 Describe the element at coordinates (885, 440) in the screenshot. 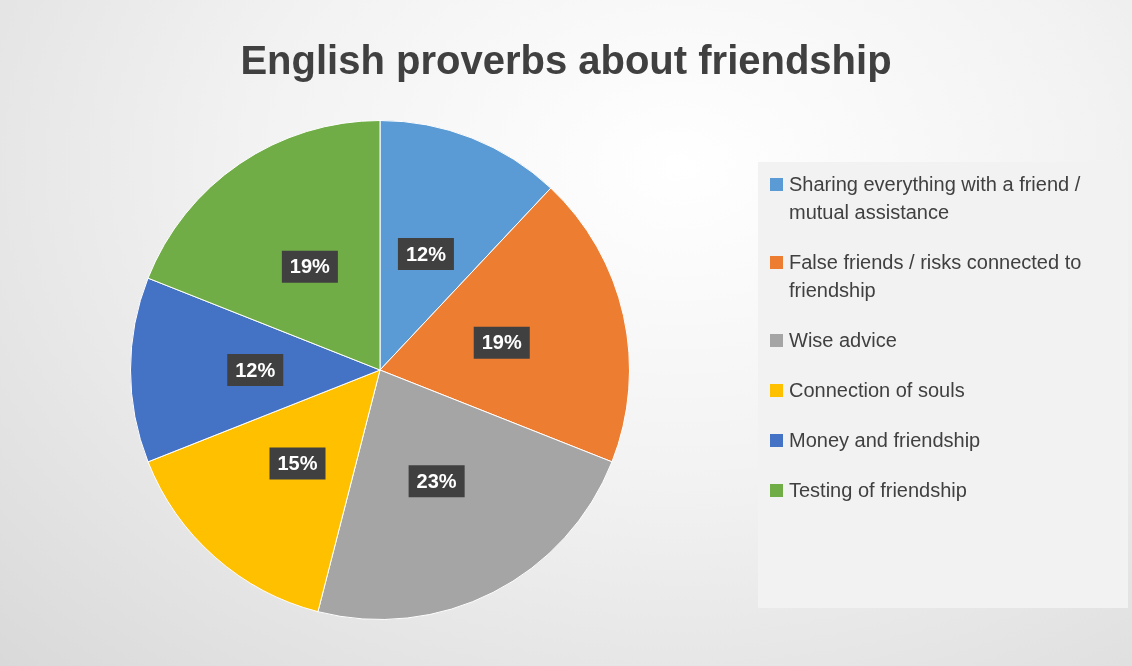

I see `legend-label: Money and friendship` at that location.